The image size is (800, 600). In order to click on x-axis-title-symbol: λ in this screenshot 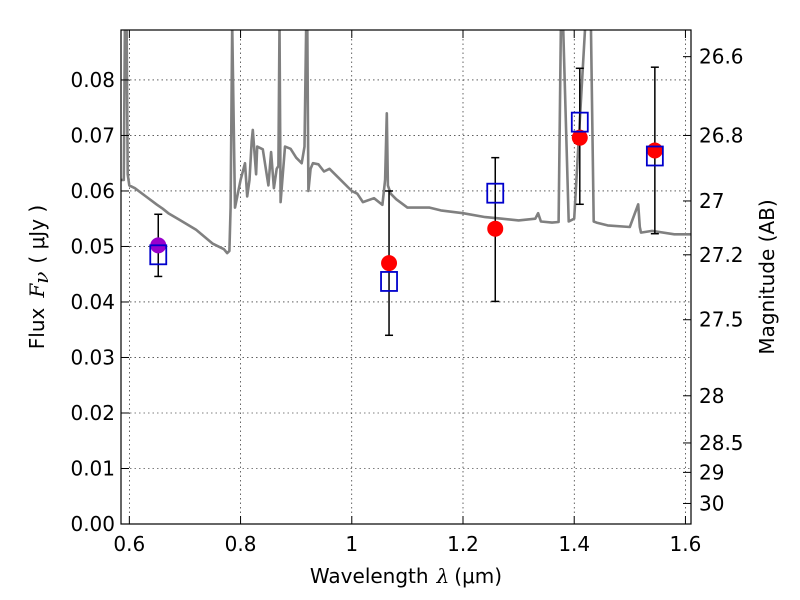, I will do `click(443, 576)`.